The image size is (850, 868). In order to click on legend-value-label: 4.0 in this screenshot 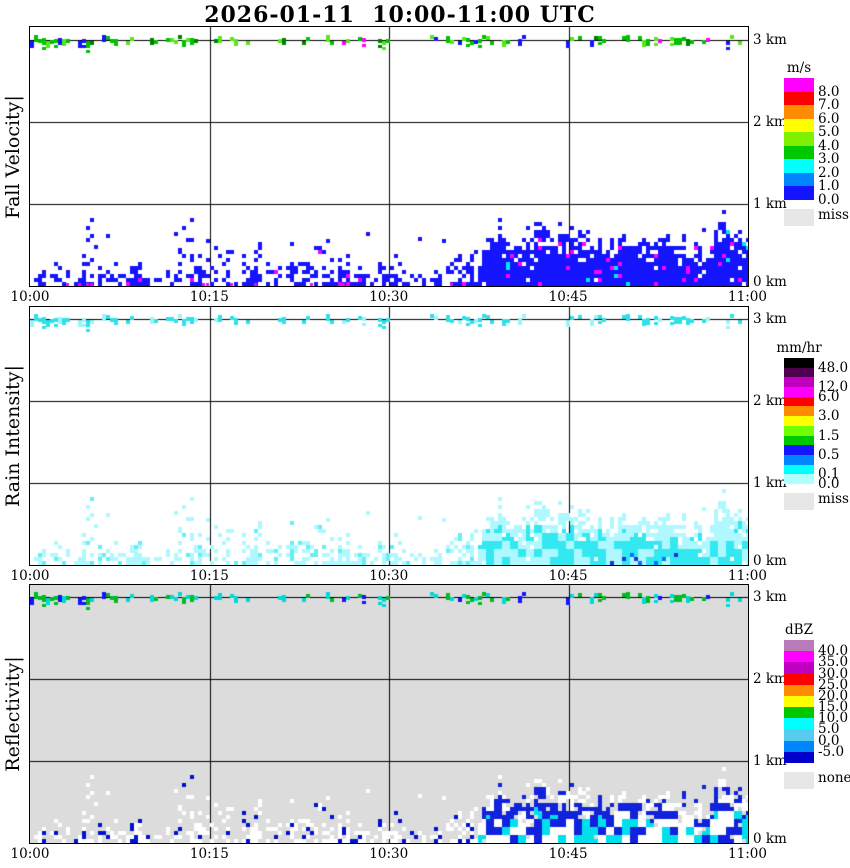, I will do `click(829, 145)`.